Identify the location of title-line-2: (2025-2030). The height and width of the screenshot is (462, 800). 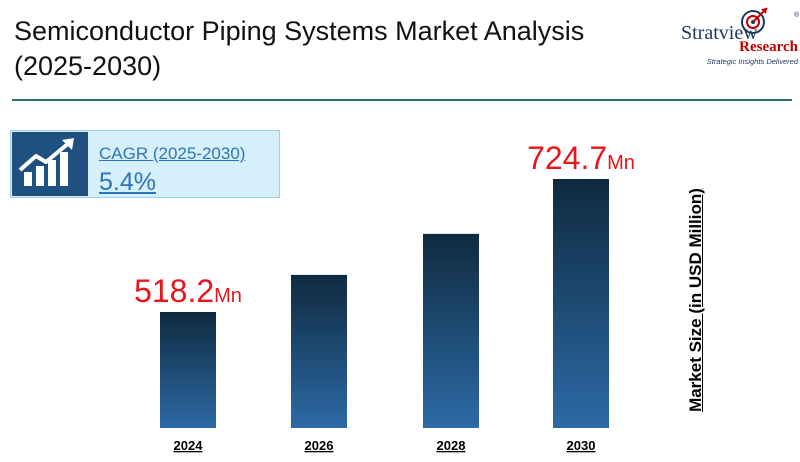
(88, 66).